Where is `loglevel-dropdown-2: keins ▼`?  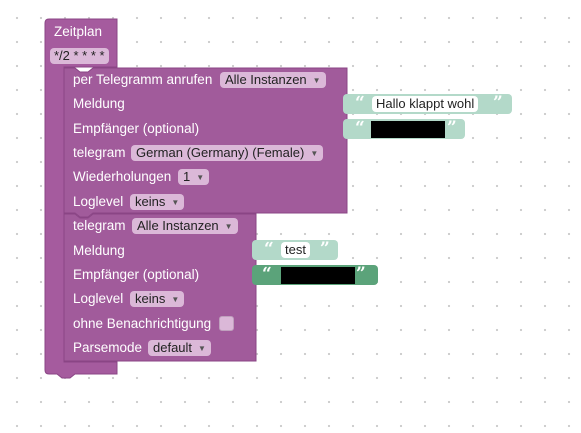
loglevel-dropdown-2: keins ▼ is located at coordinates (157, 299).